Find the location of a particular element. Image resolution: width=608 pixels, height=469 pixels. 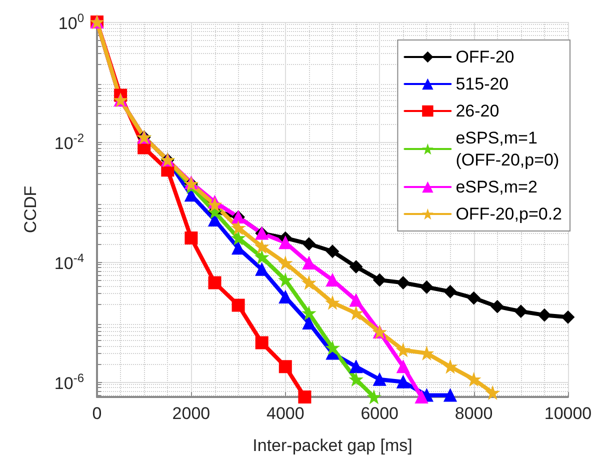

legend-label: eSPS,m=2 is located at coordinates (497, 187).